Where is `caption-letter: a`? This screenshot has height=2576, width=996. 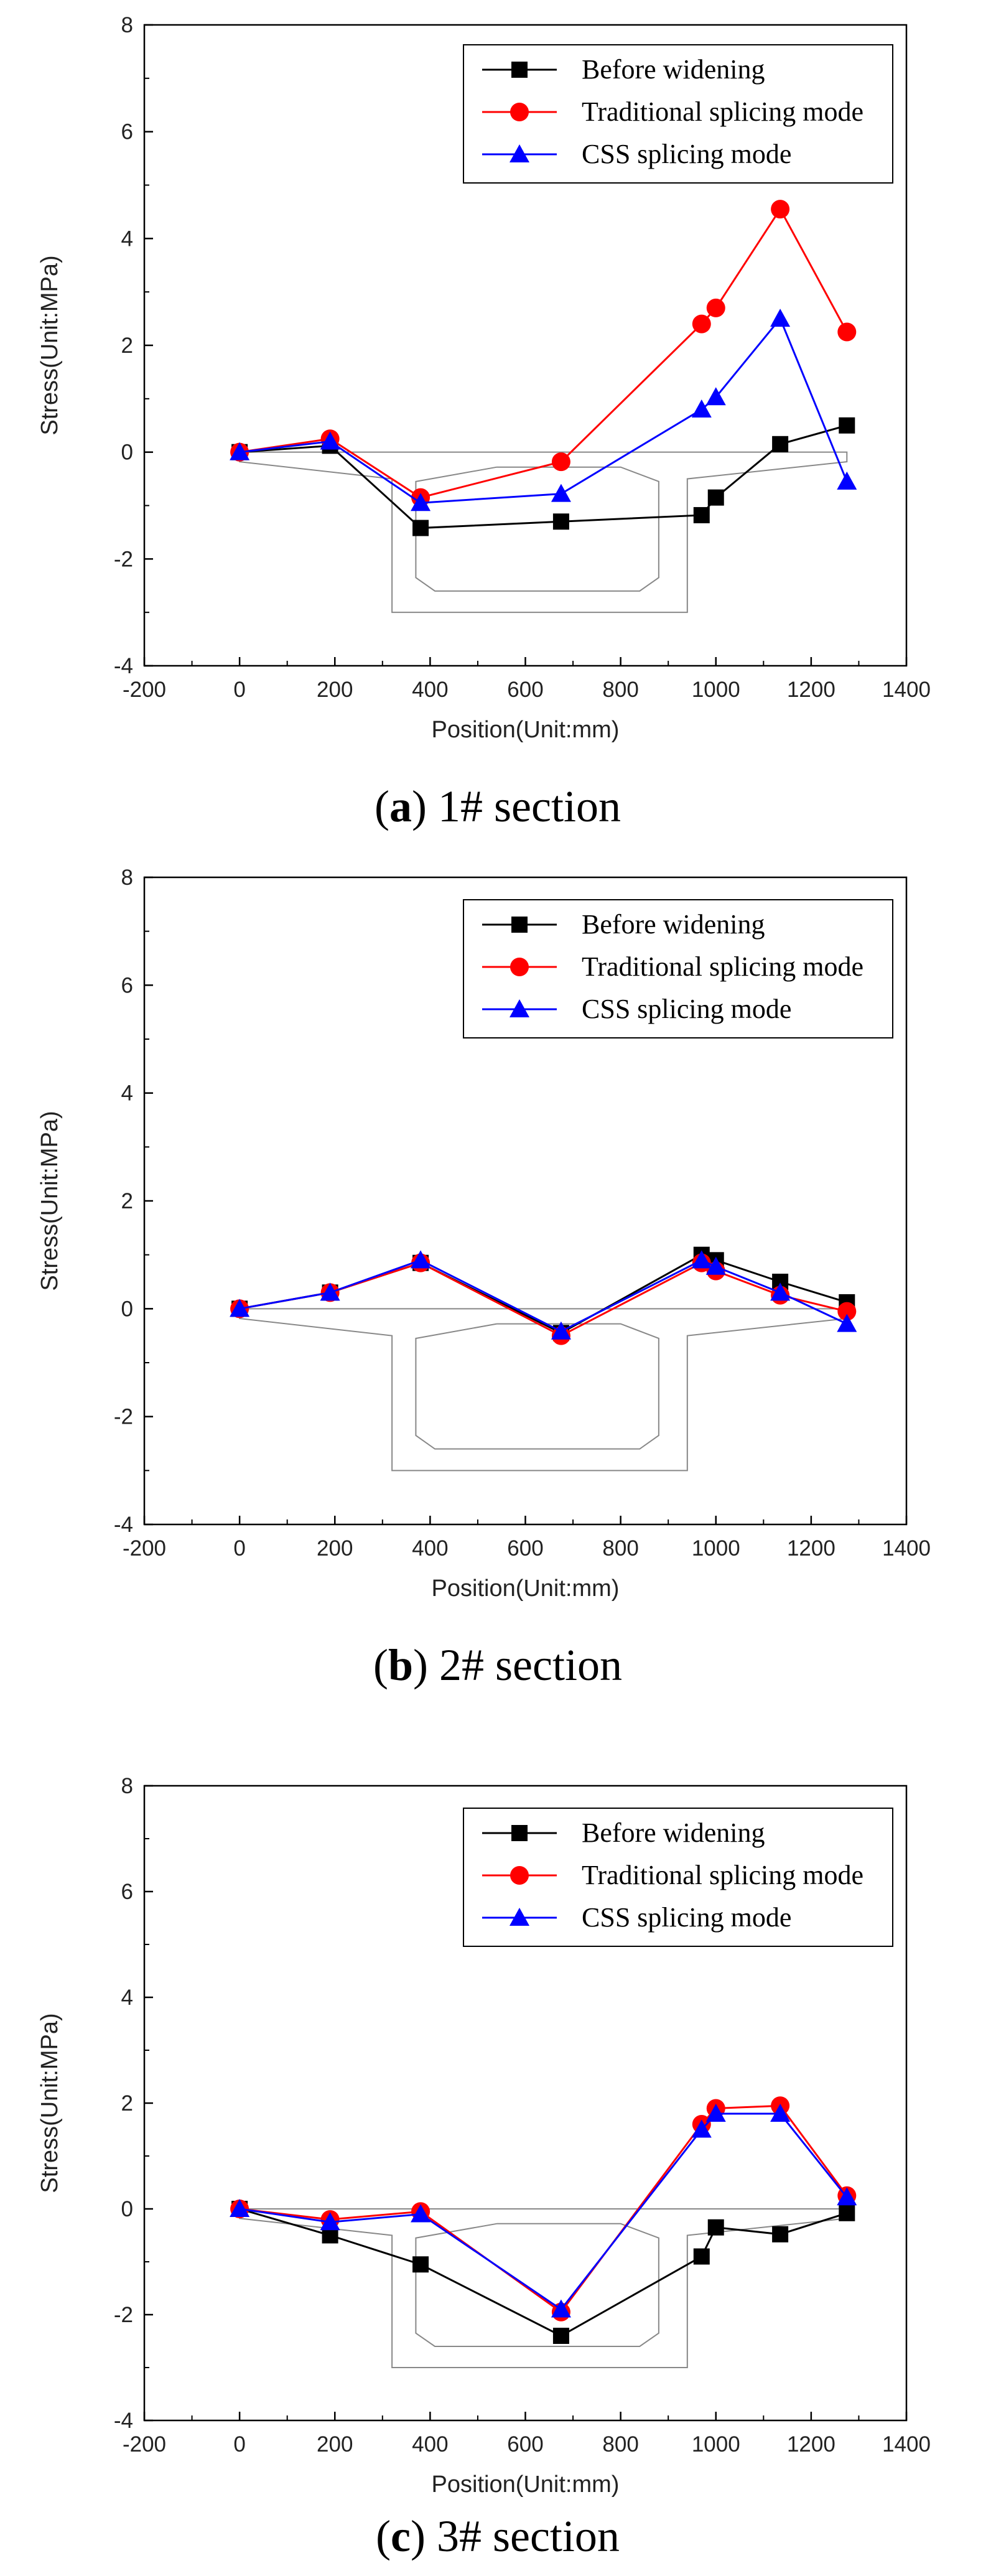
caption-letter: a is located at coordinates (400, 807).